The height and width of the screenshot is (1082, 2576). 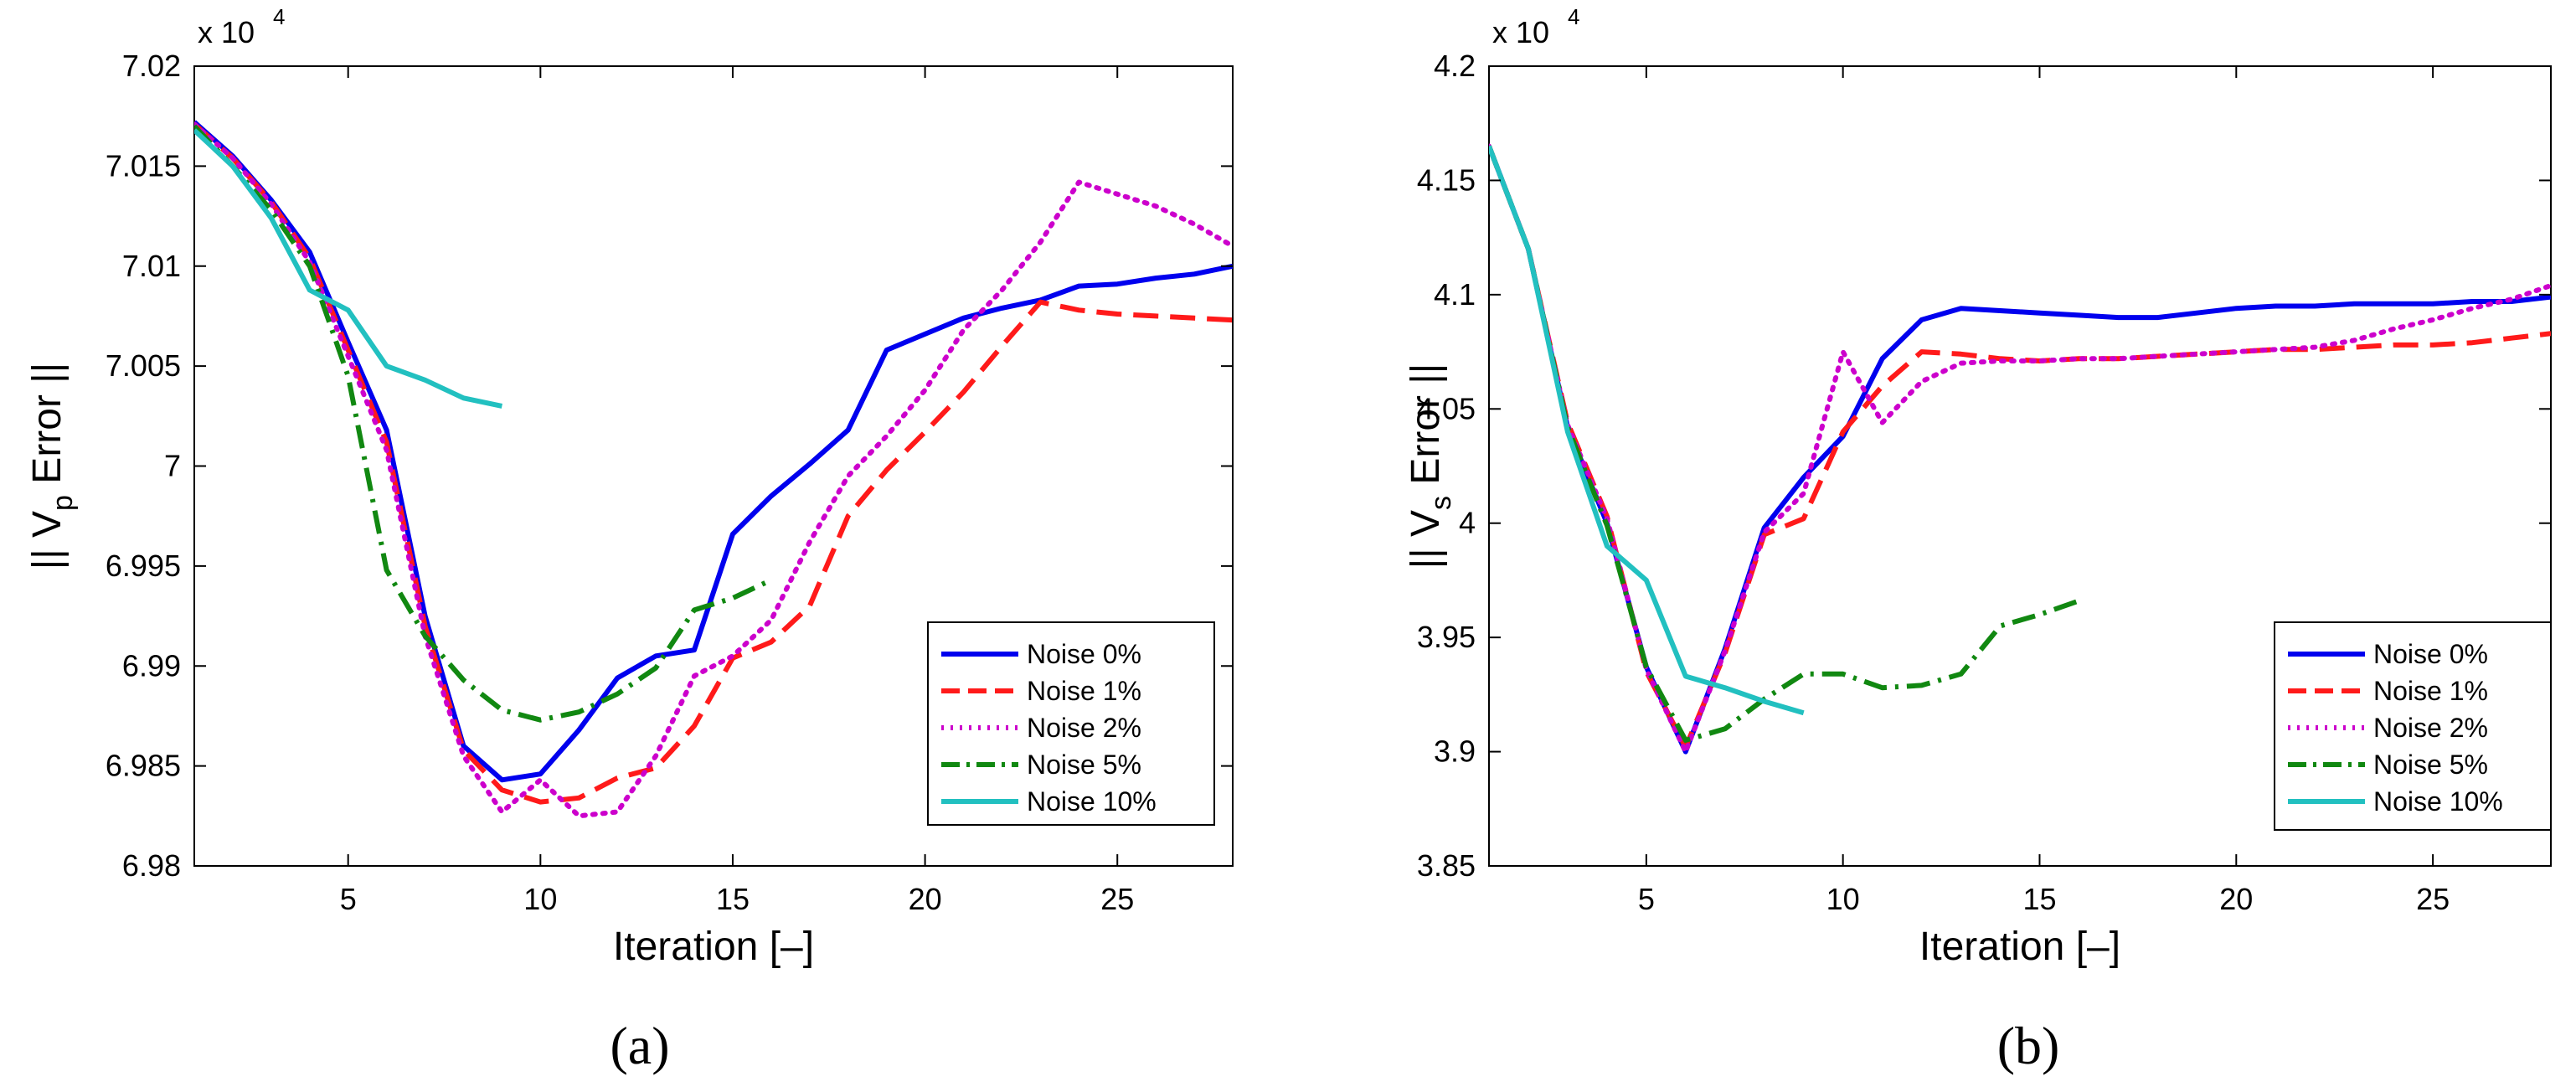 What do you see at coordinates (1446, 865) in the screenshot?
I see `y-tick-label: 3.85` at bounding box center [1446, 865].